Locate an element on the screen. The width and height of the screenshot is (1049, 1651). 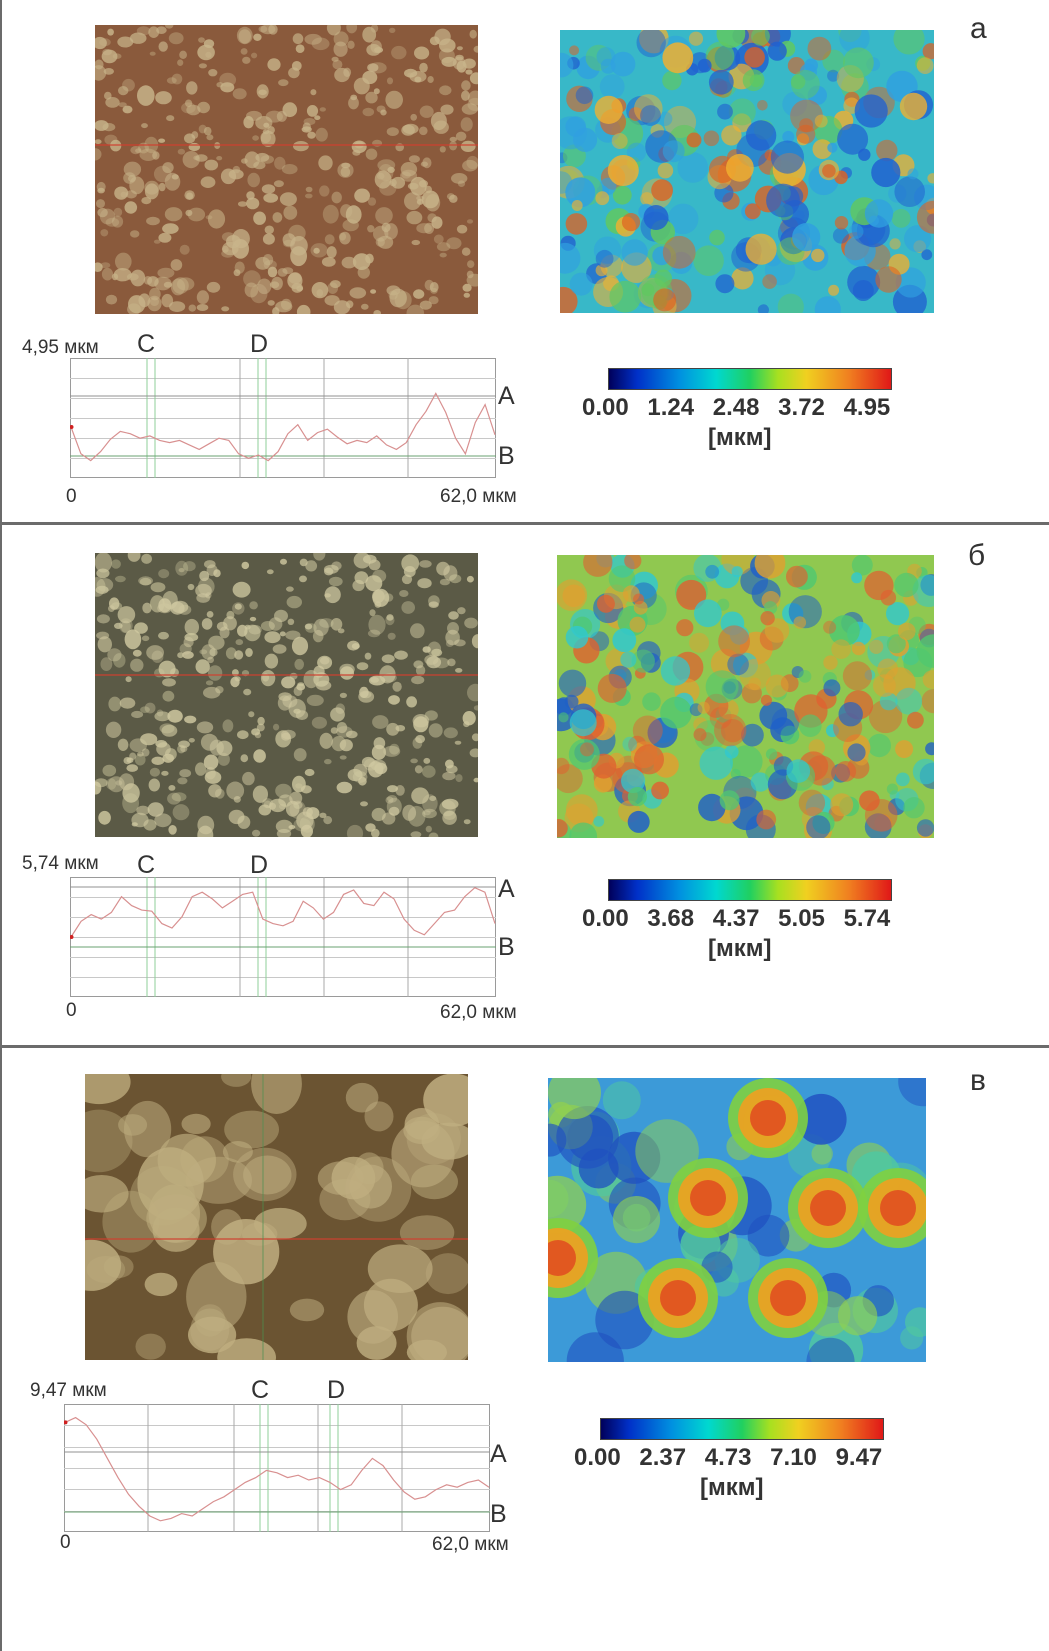
colorbar-tick: 2.48 is located at coordinates (736, 407).